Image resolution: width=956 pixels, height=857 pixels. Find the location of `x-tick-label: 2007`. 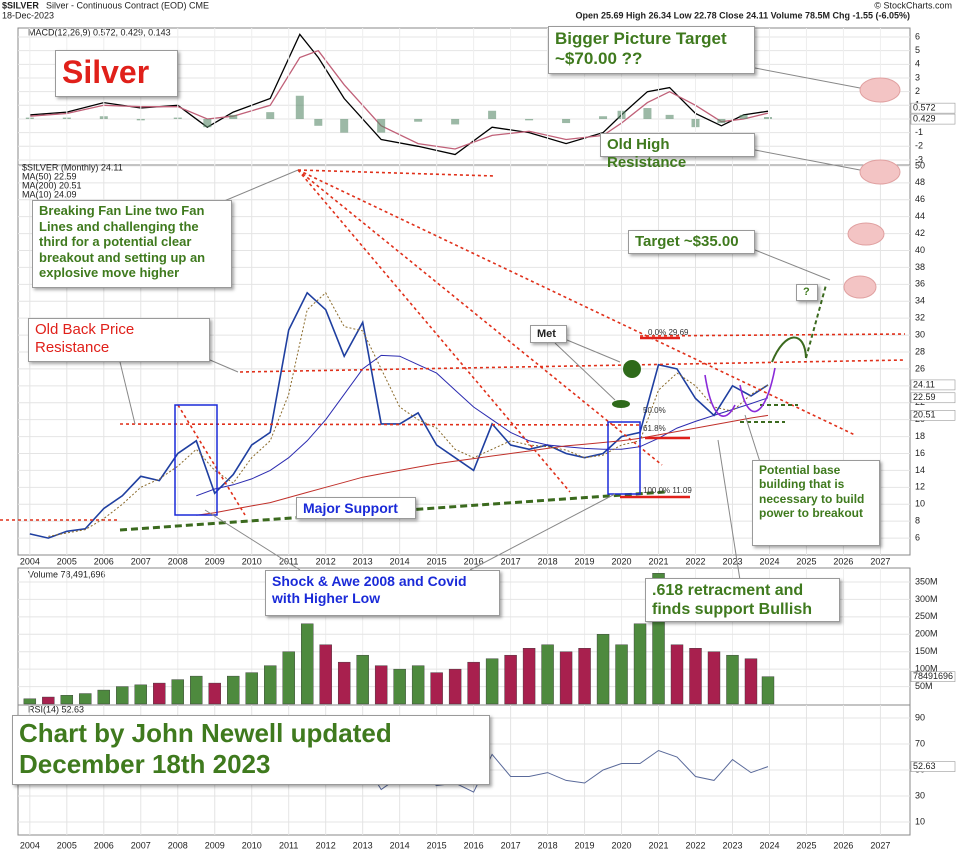

x-tick-label: 2007 is located at coordinates (141, 561).